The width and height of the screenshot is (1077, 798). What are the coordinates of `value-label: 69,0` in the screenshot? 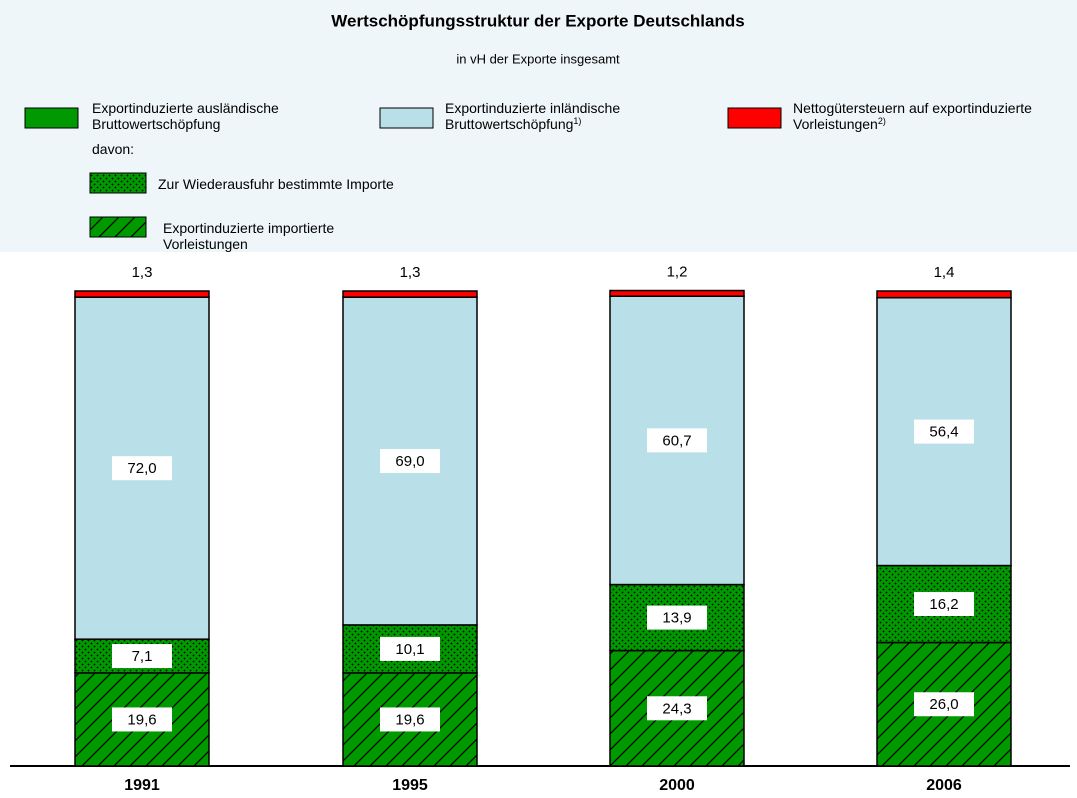 It's located at (409, 461).